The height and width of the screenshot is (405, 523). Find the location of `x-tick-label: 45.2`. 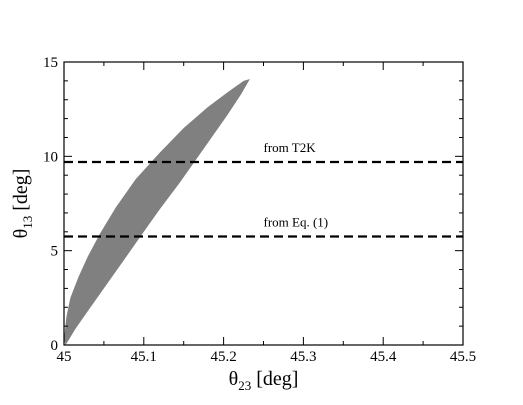

x-tick-label: 45.2 is located at coordinates (223, 357).